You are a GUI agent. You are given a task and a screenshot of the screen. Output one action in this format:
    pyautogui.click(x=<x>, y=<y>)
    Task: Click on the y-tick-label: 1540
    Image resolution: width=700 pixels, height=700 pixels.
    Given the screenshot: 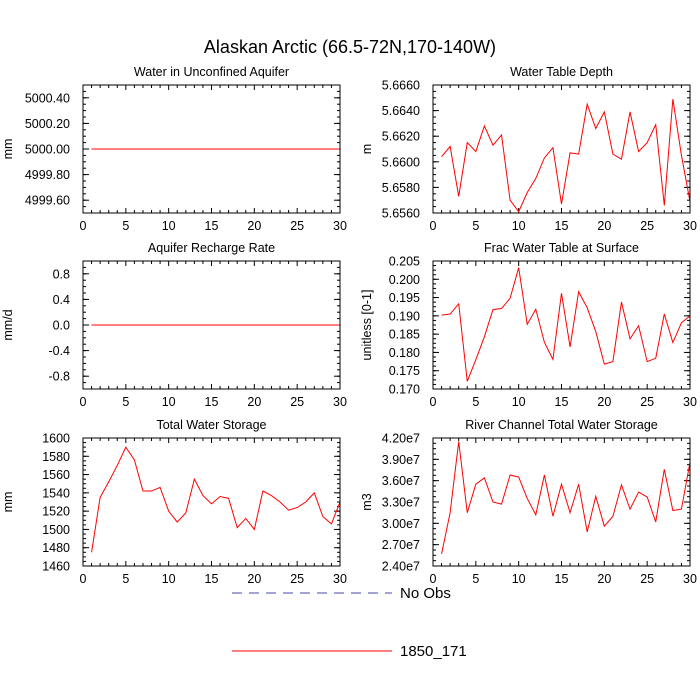 What is the action you would take?
    pyautogui.click(x=56, y=493)
    